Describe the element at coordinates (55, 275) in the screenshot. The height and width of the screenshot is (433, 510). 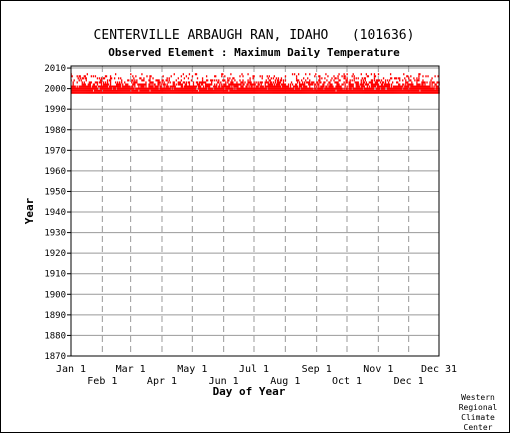
I see `y-tick-label: 1910` at that location.